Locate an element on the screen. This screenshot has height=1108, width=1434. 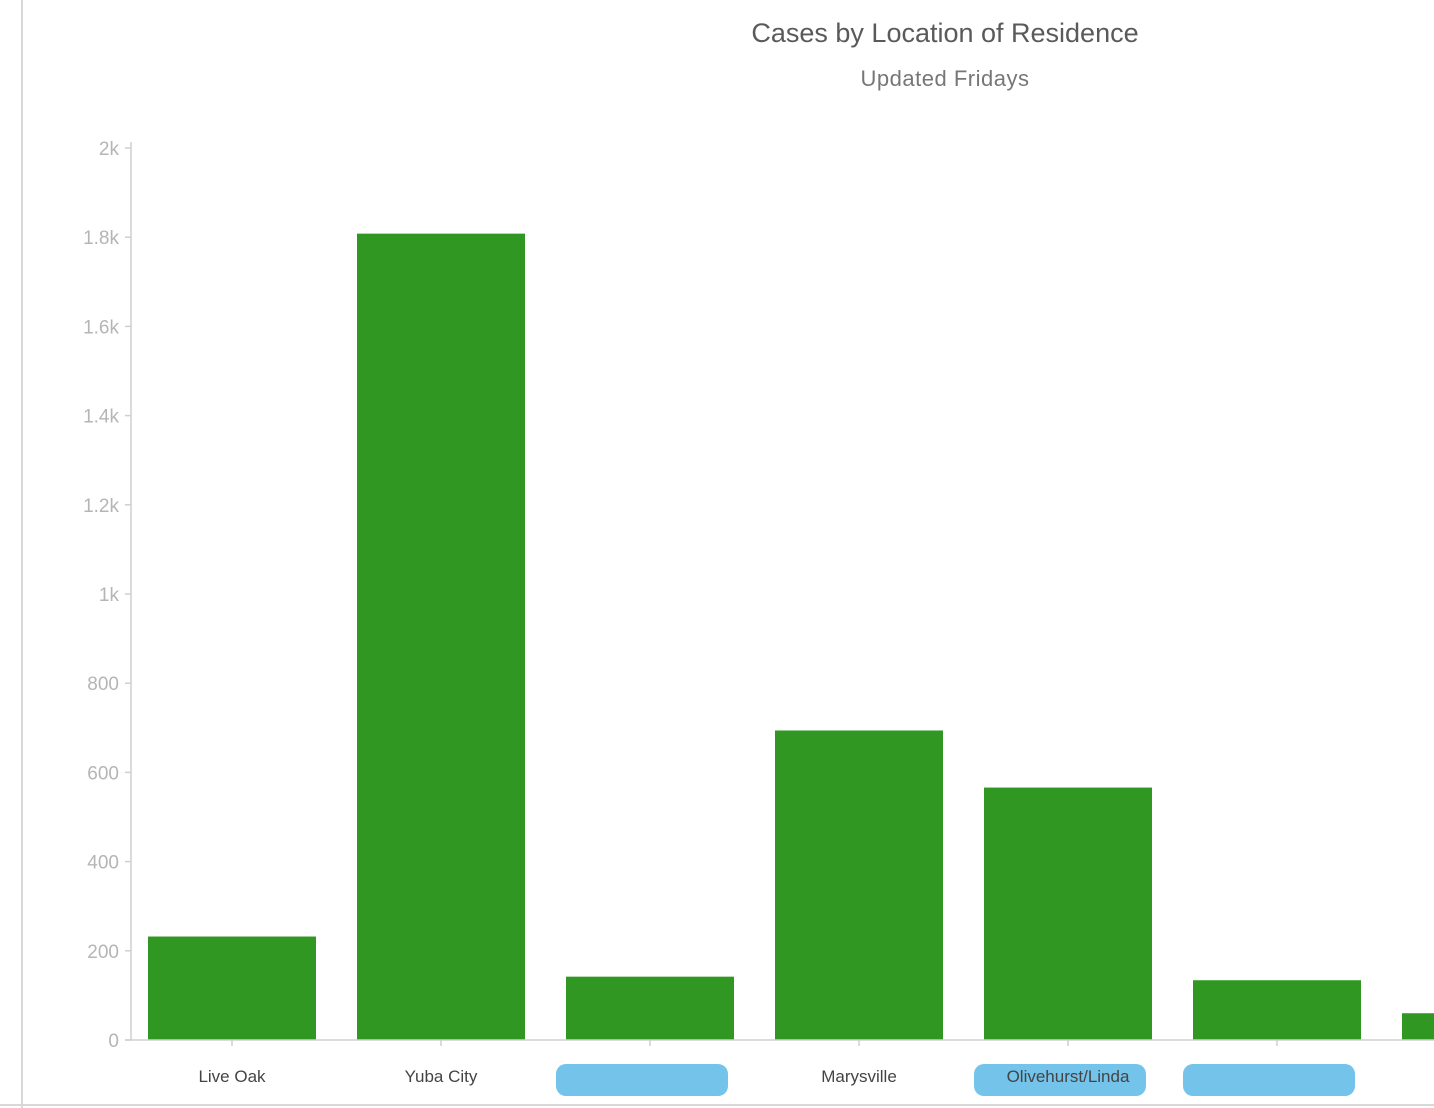
frame-left-border is located at coordinates (22, 554).